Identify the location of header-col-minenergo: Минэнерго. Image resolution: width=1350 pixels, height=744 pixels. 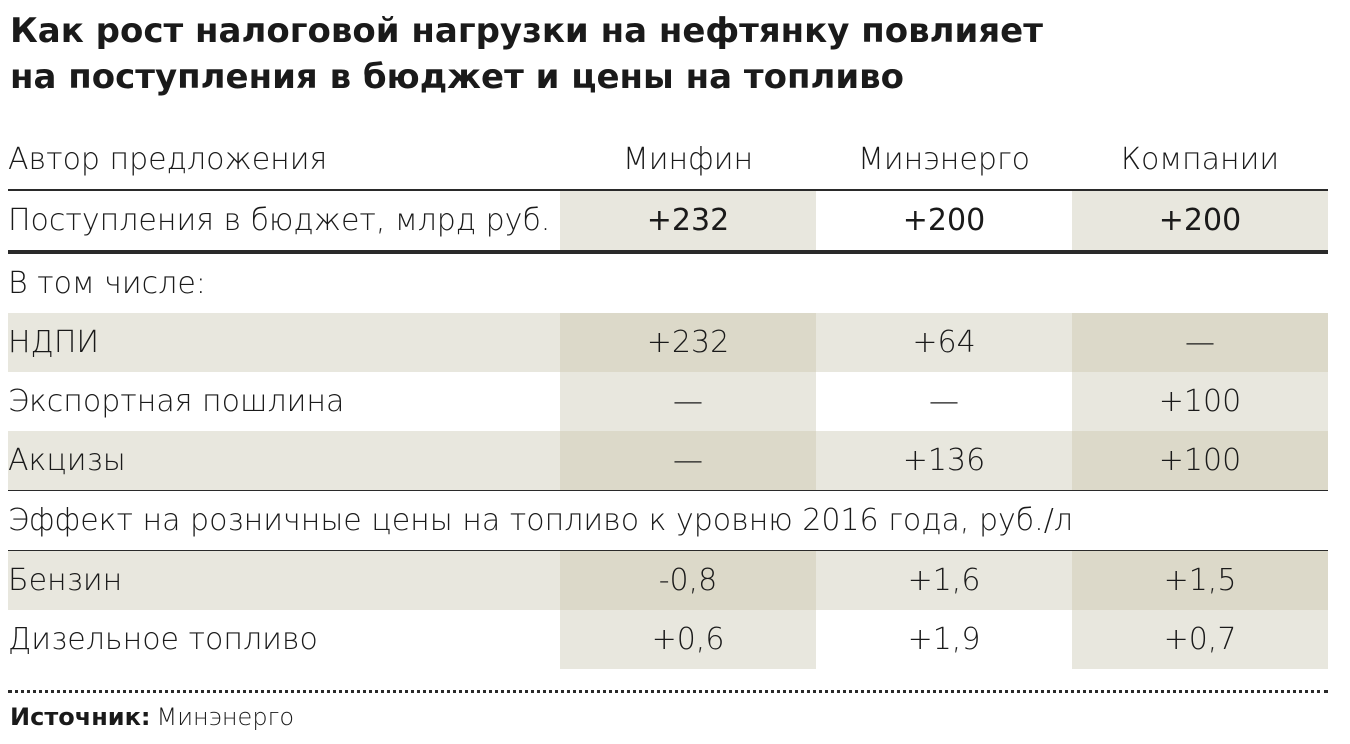
(944, 160).